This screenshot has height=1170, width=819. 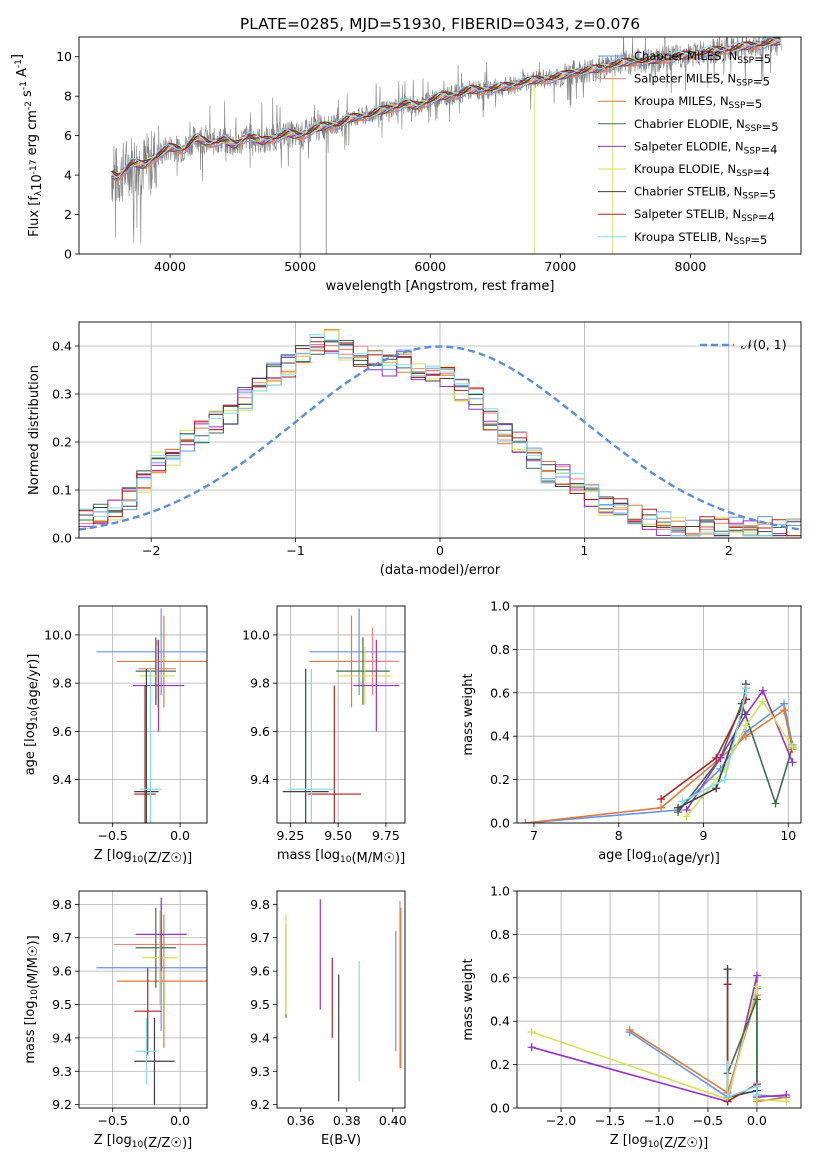 I want to click on y-tick-label: 9.5, so click(x=62, y=1004).